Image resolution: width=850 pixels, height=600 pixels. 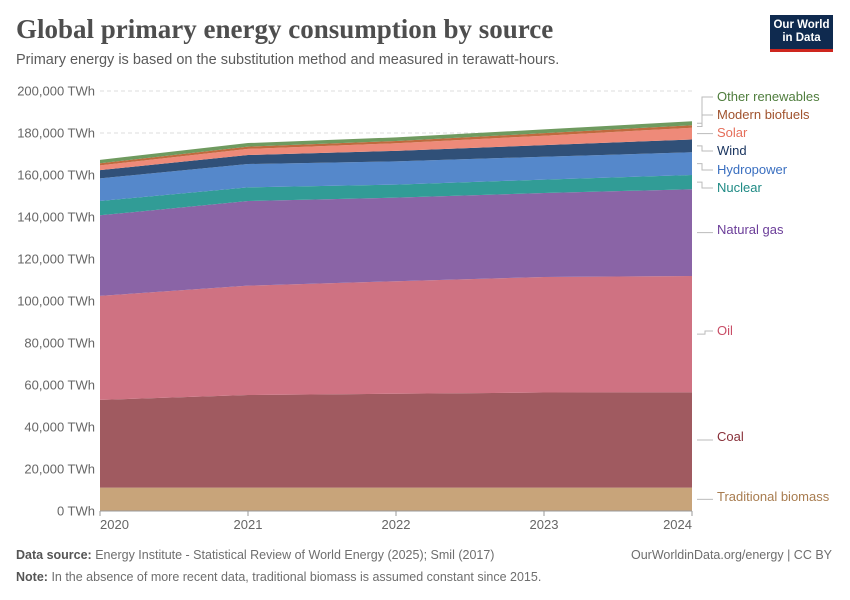 I want to click on x-tick-label: 2021, so click(x=248, y=524).